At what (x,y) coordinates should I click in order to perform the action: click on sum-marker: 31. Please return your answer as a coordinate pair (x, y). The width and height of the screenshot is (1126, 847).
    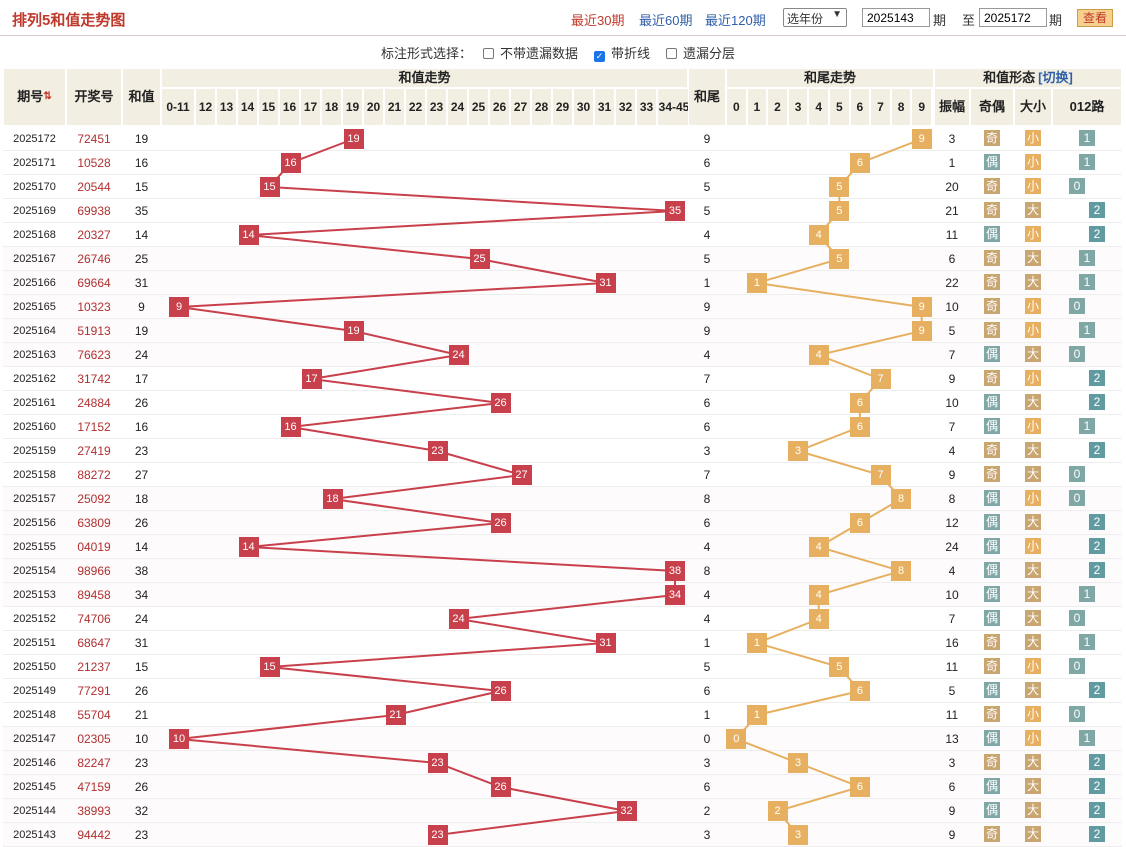
    Looking at the image, I should click on (605, 643).